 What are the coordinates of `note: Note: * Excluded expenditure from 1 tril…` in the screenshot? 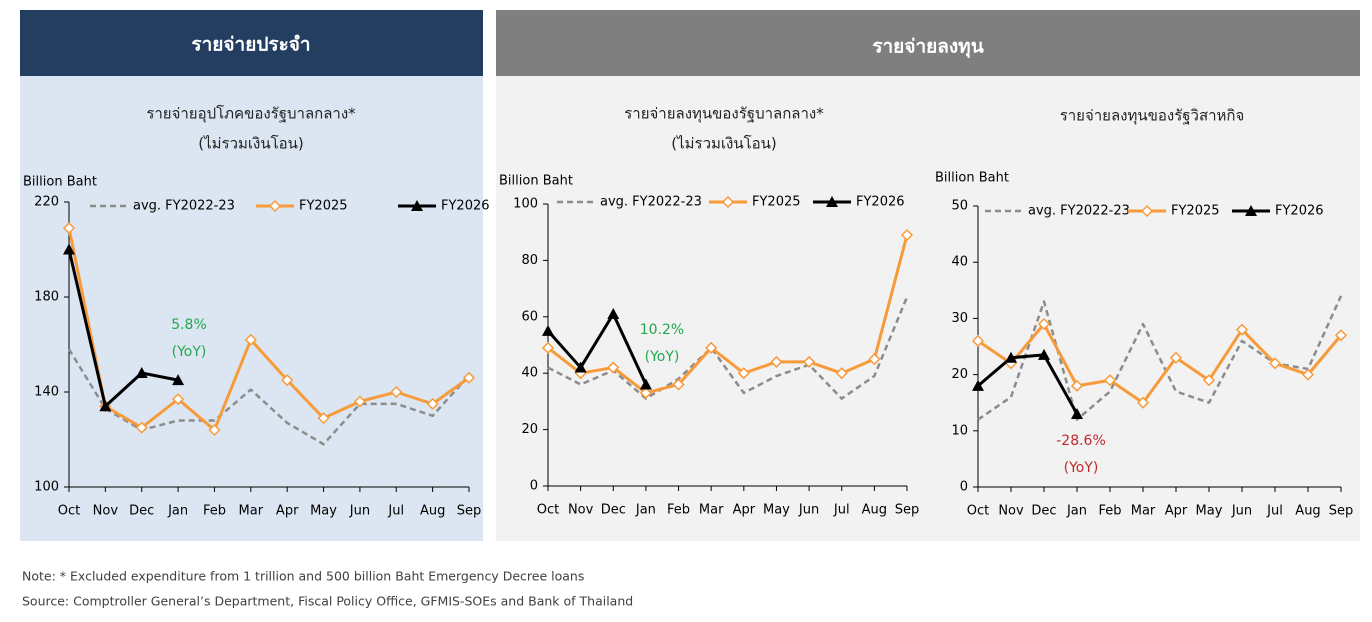 It's located at (303, 576).